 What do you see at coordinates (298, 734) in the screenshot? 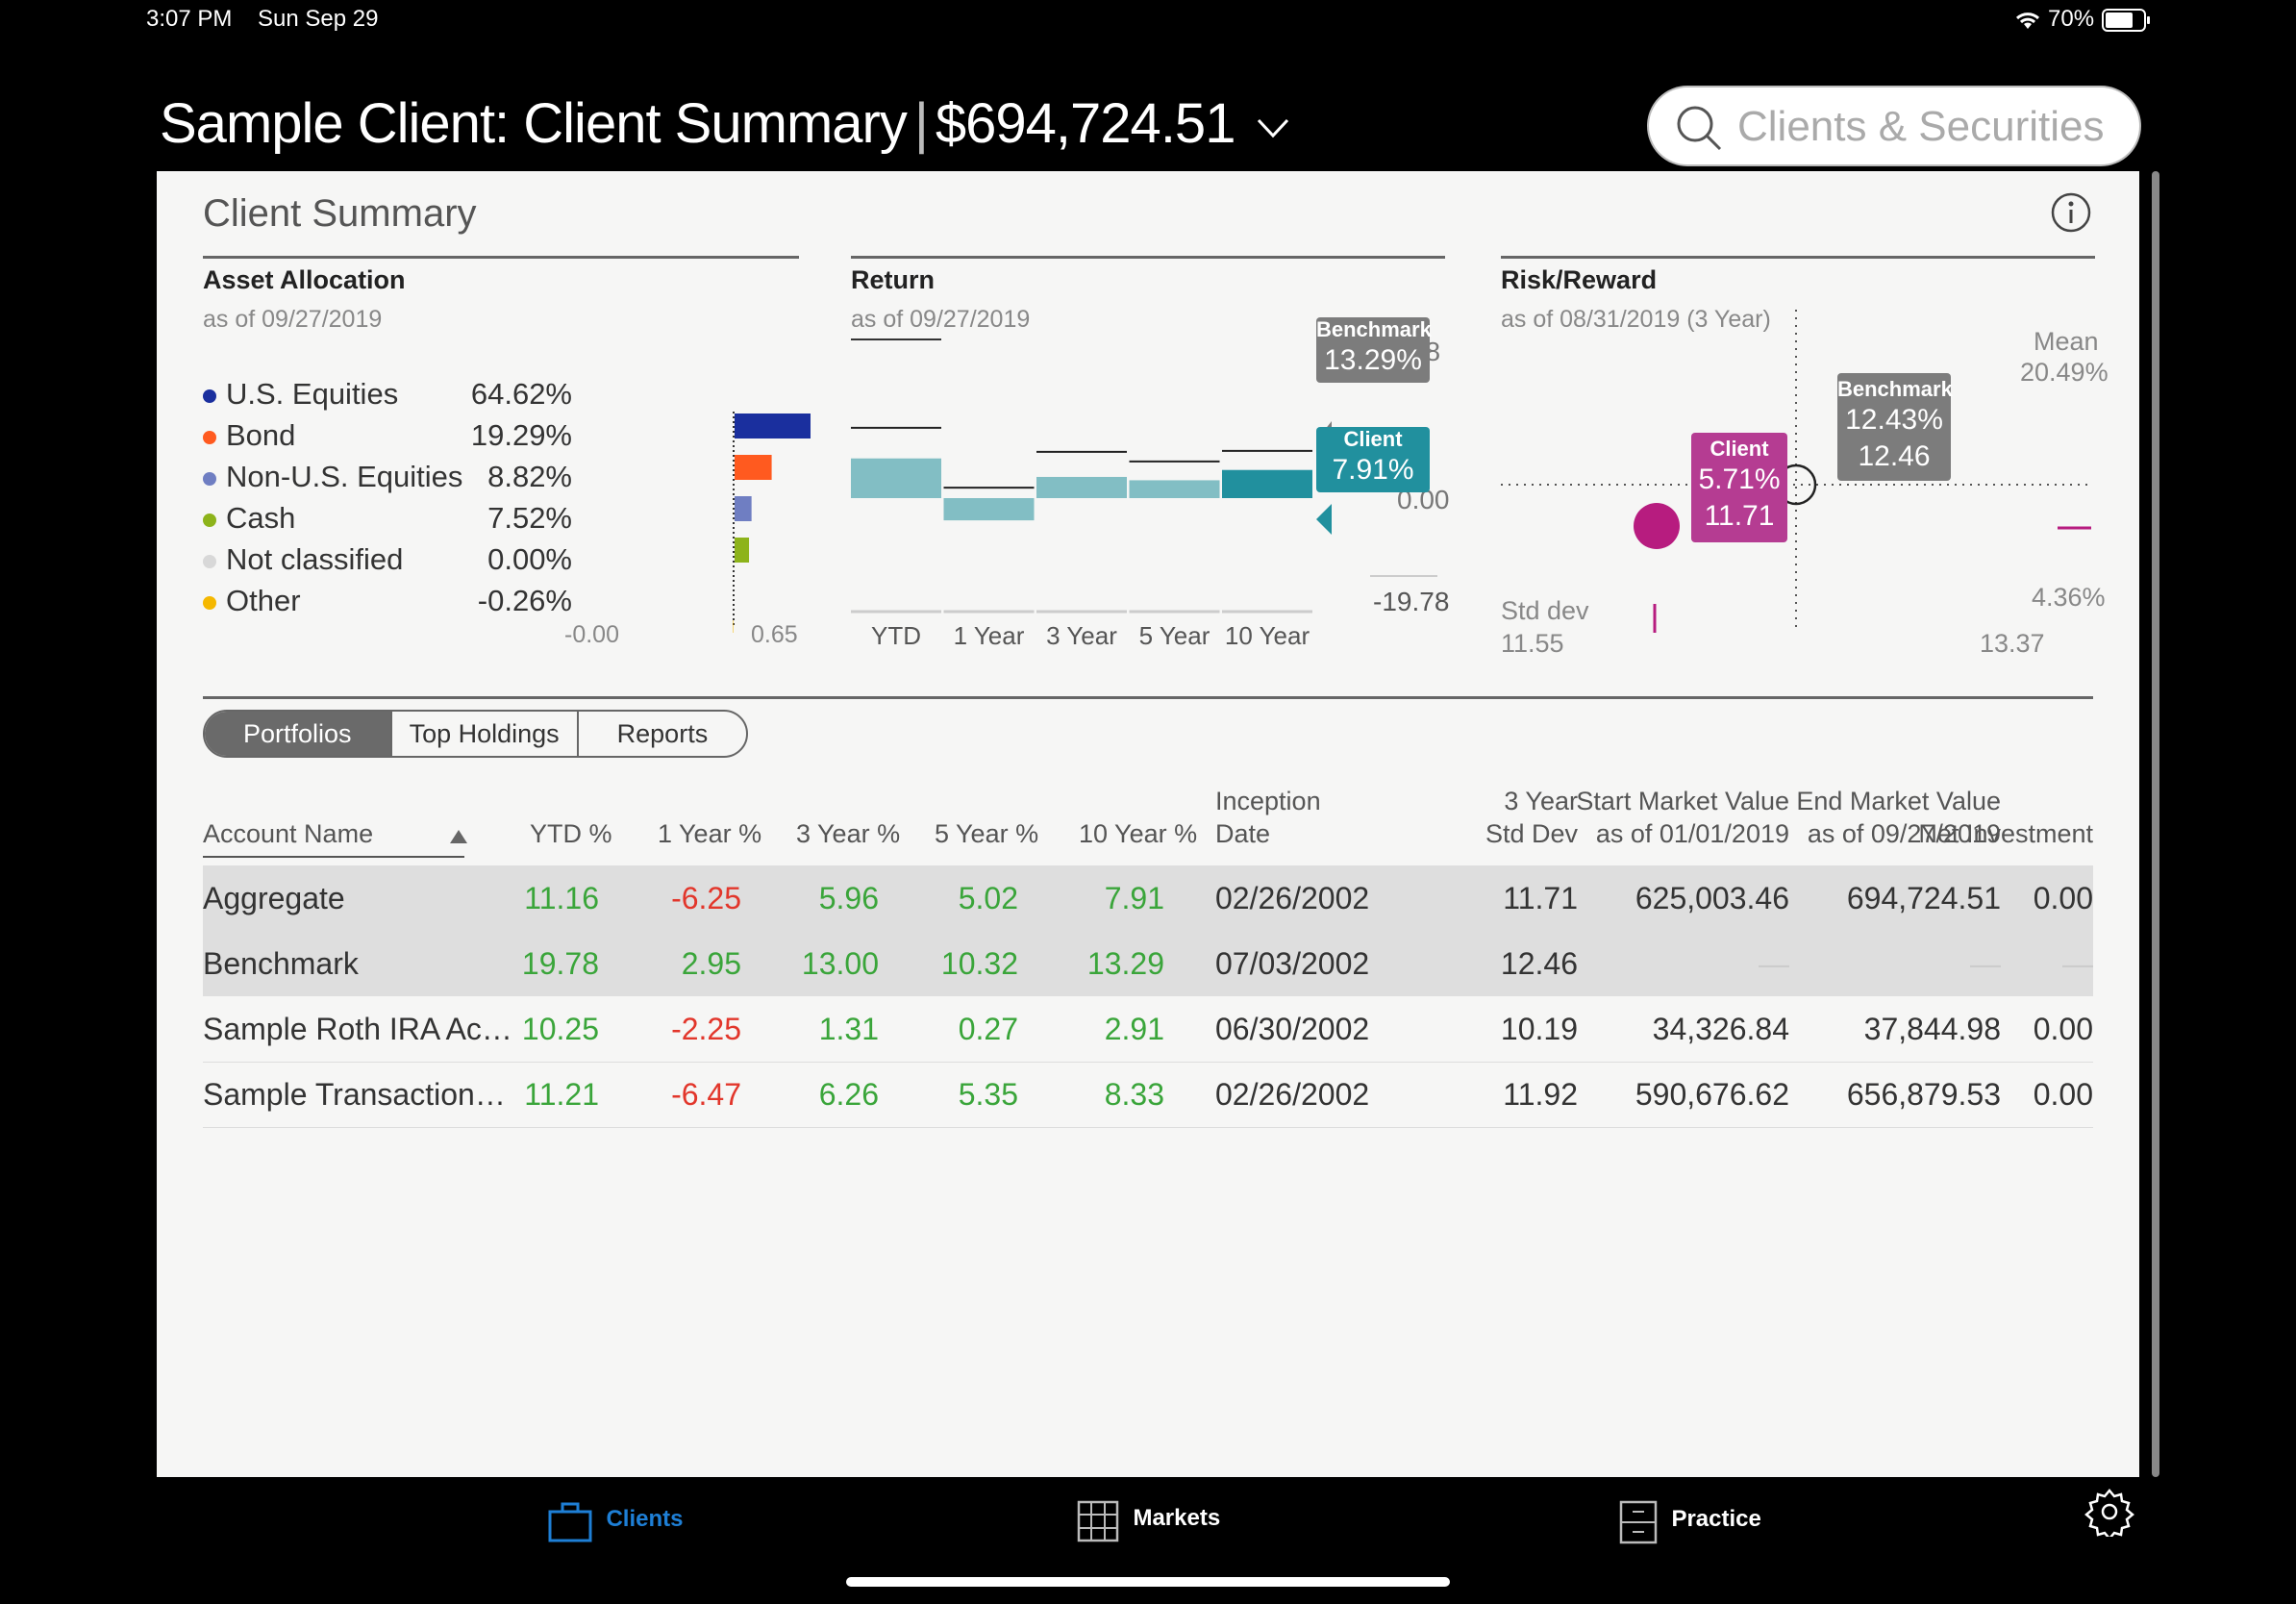
I see `tab-portfolios: Portfolios` at bounding box center [298, 734].